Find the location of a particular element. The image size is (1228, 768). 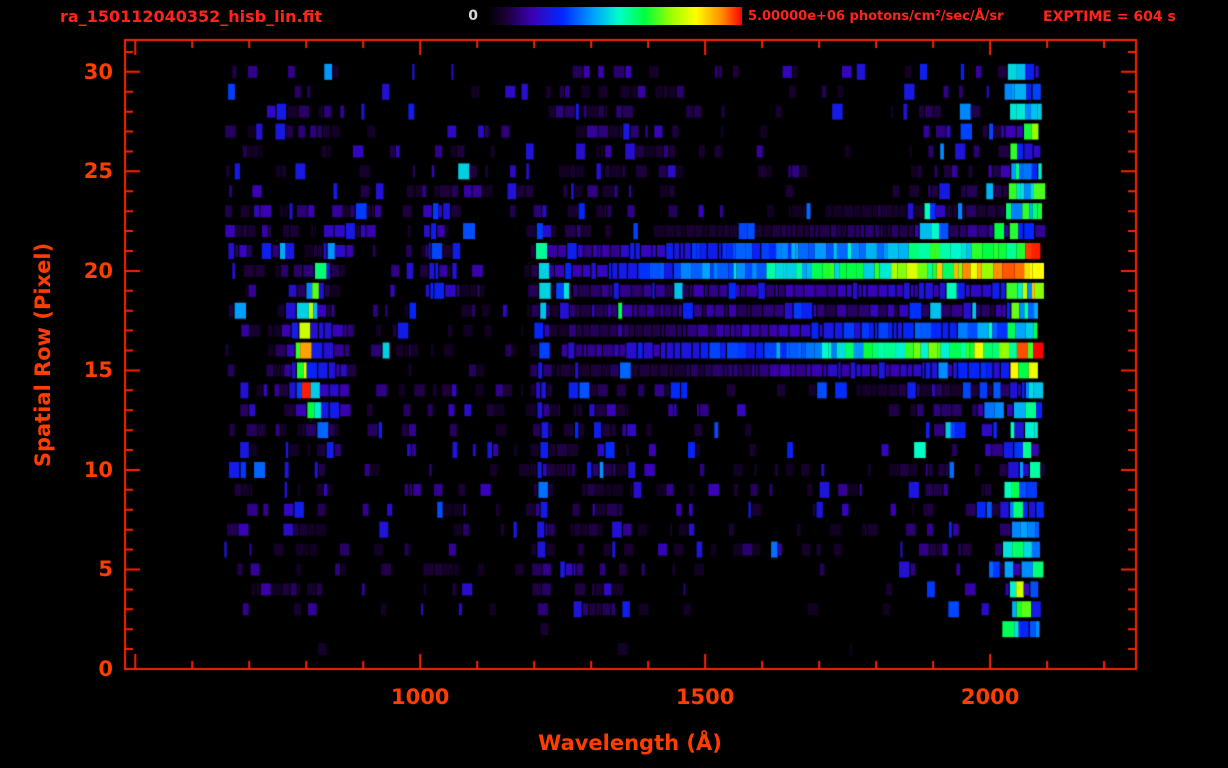

y-tick-label: 30 is located at coordinates (98, 71).